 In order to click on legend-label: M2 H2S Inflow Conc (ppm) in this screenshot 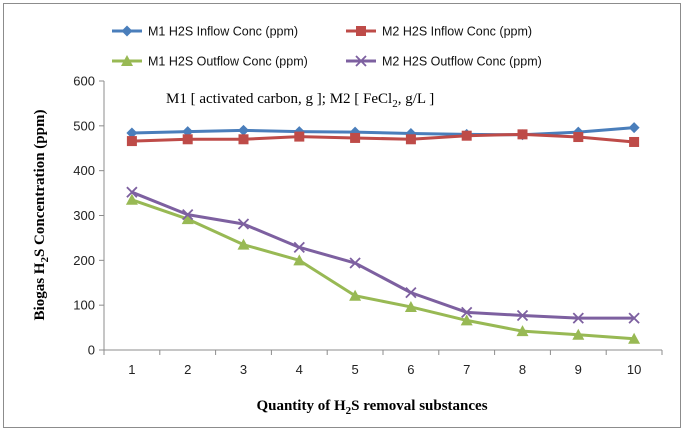, I will do `click(457, 32)`.